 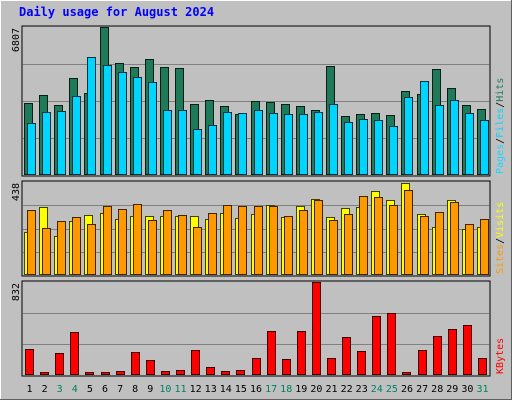 What do you see at coordinates (500, 90) in the screenshot?
I see `legend-entry: Hits` at bounding box center [500, 90].